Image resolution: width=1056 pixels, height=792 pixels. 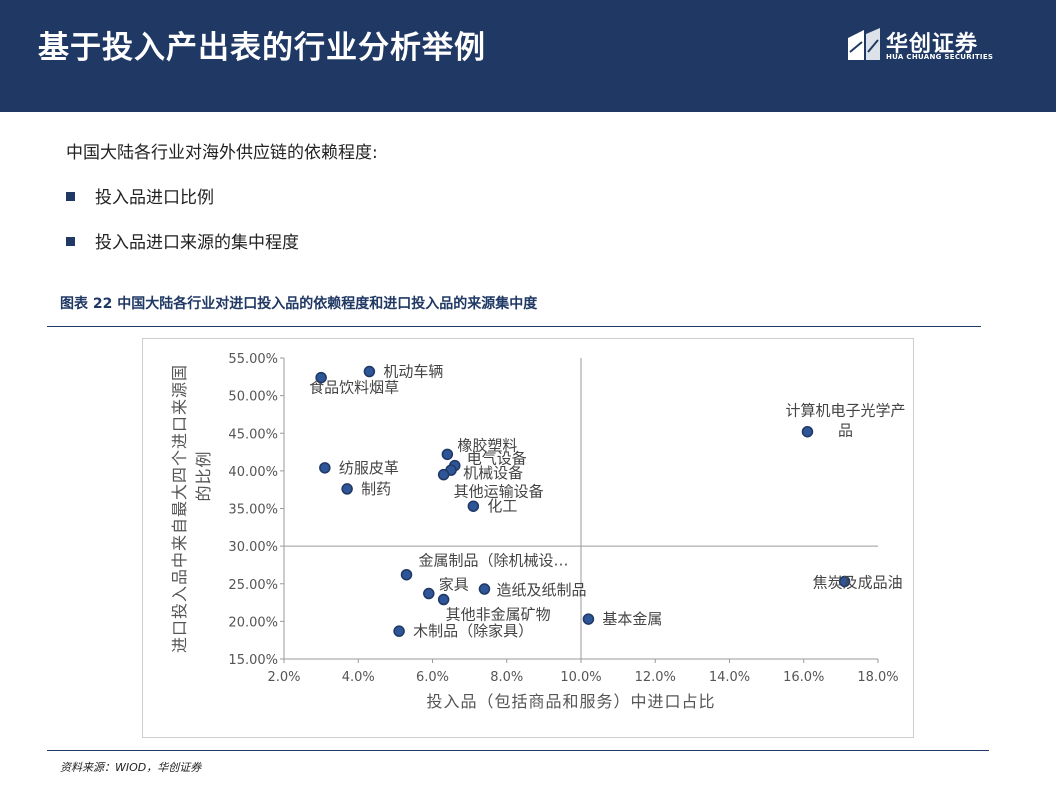 I want to click on bullet-text: 投入品进口来源的集中程度, so click(x=197, y=243).